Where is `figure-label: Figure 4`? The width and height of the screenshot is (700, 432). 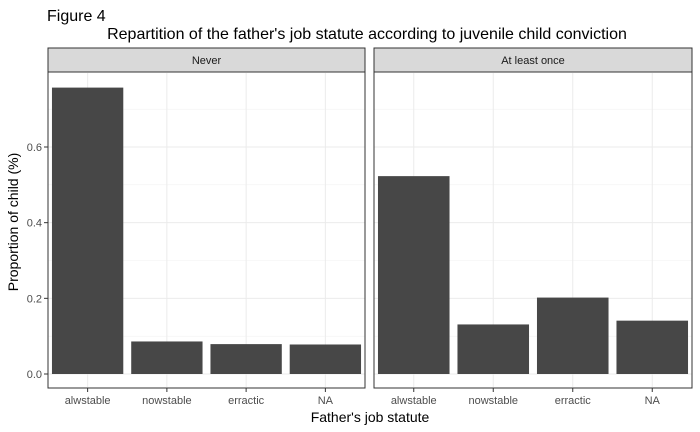 figure-label: Figure 4 is located at coordinates (76, 16).